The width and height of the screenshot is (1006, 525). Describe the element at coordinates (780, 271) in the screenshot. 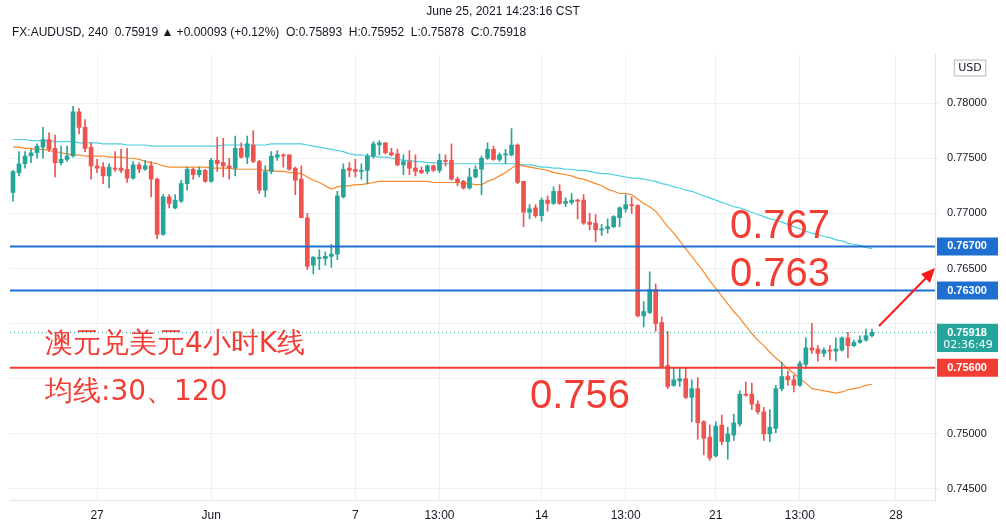

I see `annotation: 0.763` at that location.